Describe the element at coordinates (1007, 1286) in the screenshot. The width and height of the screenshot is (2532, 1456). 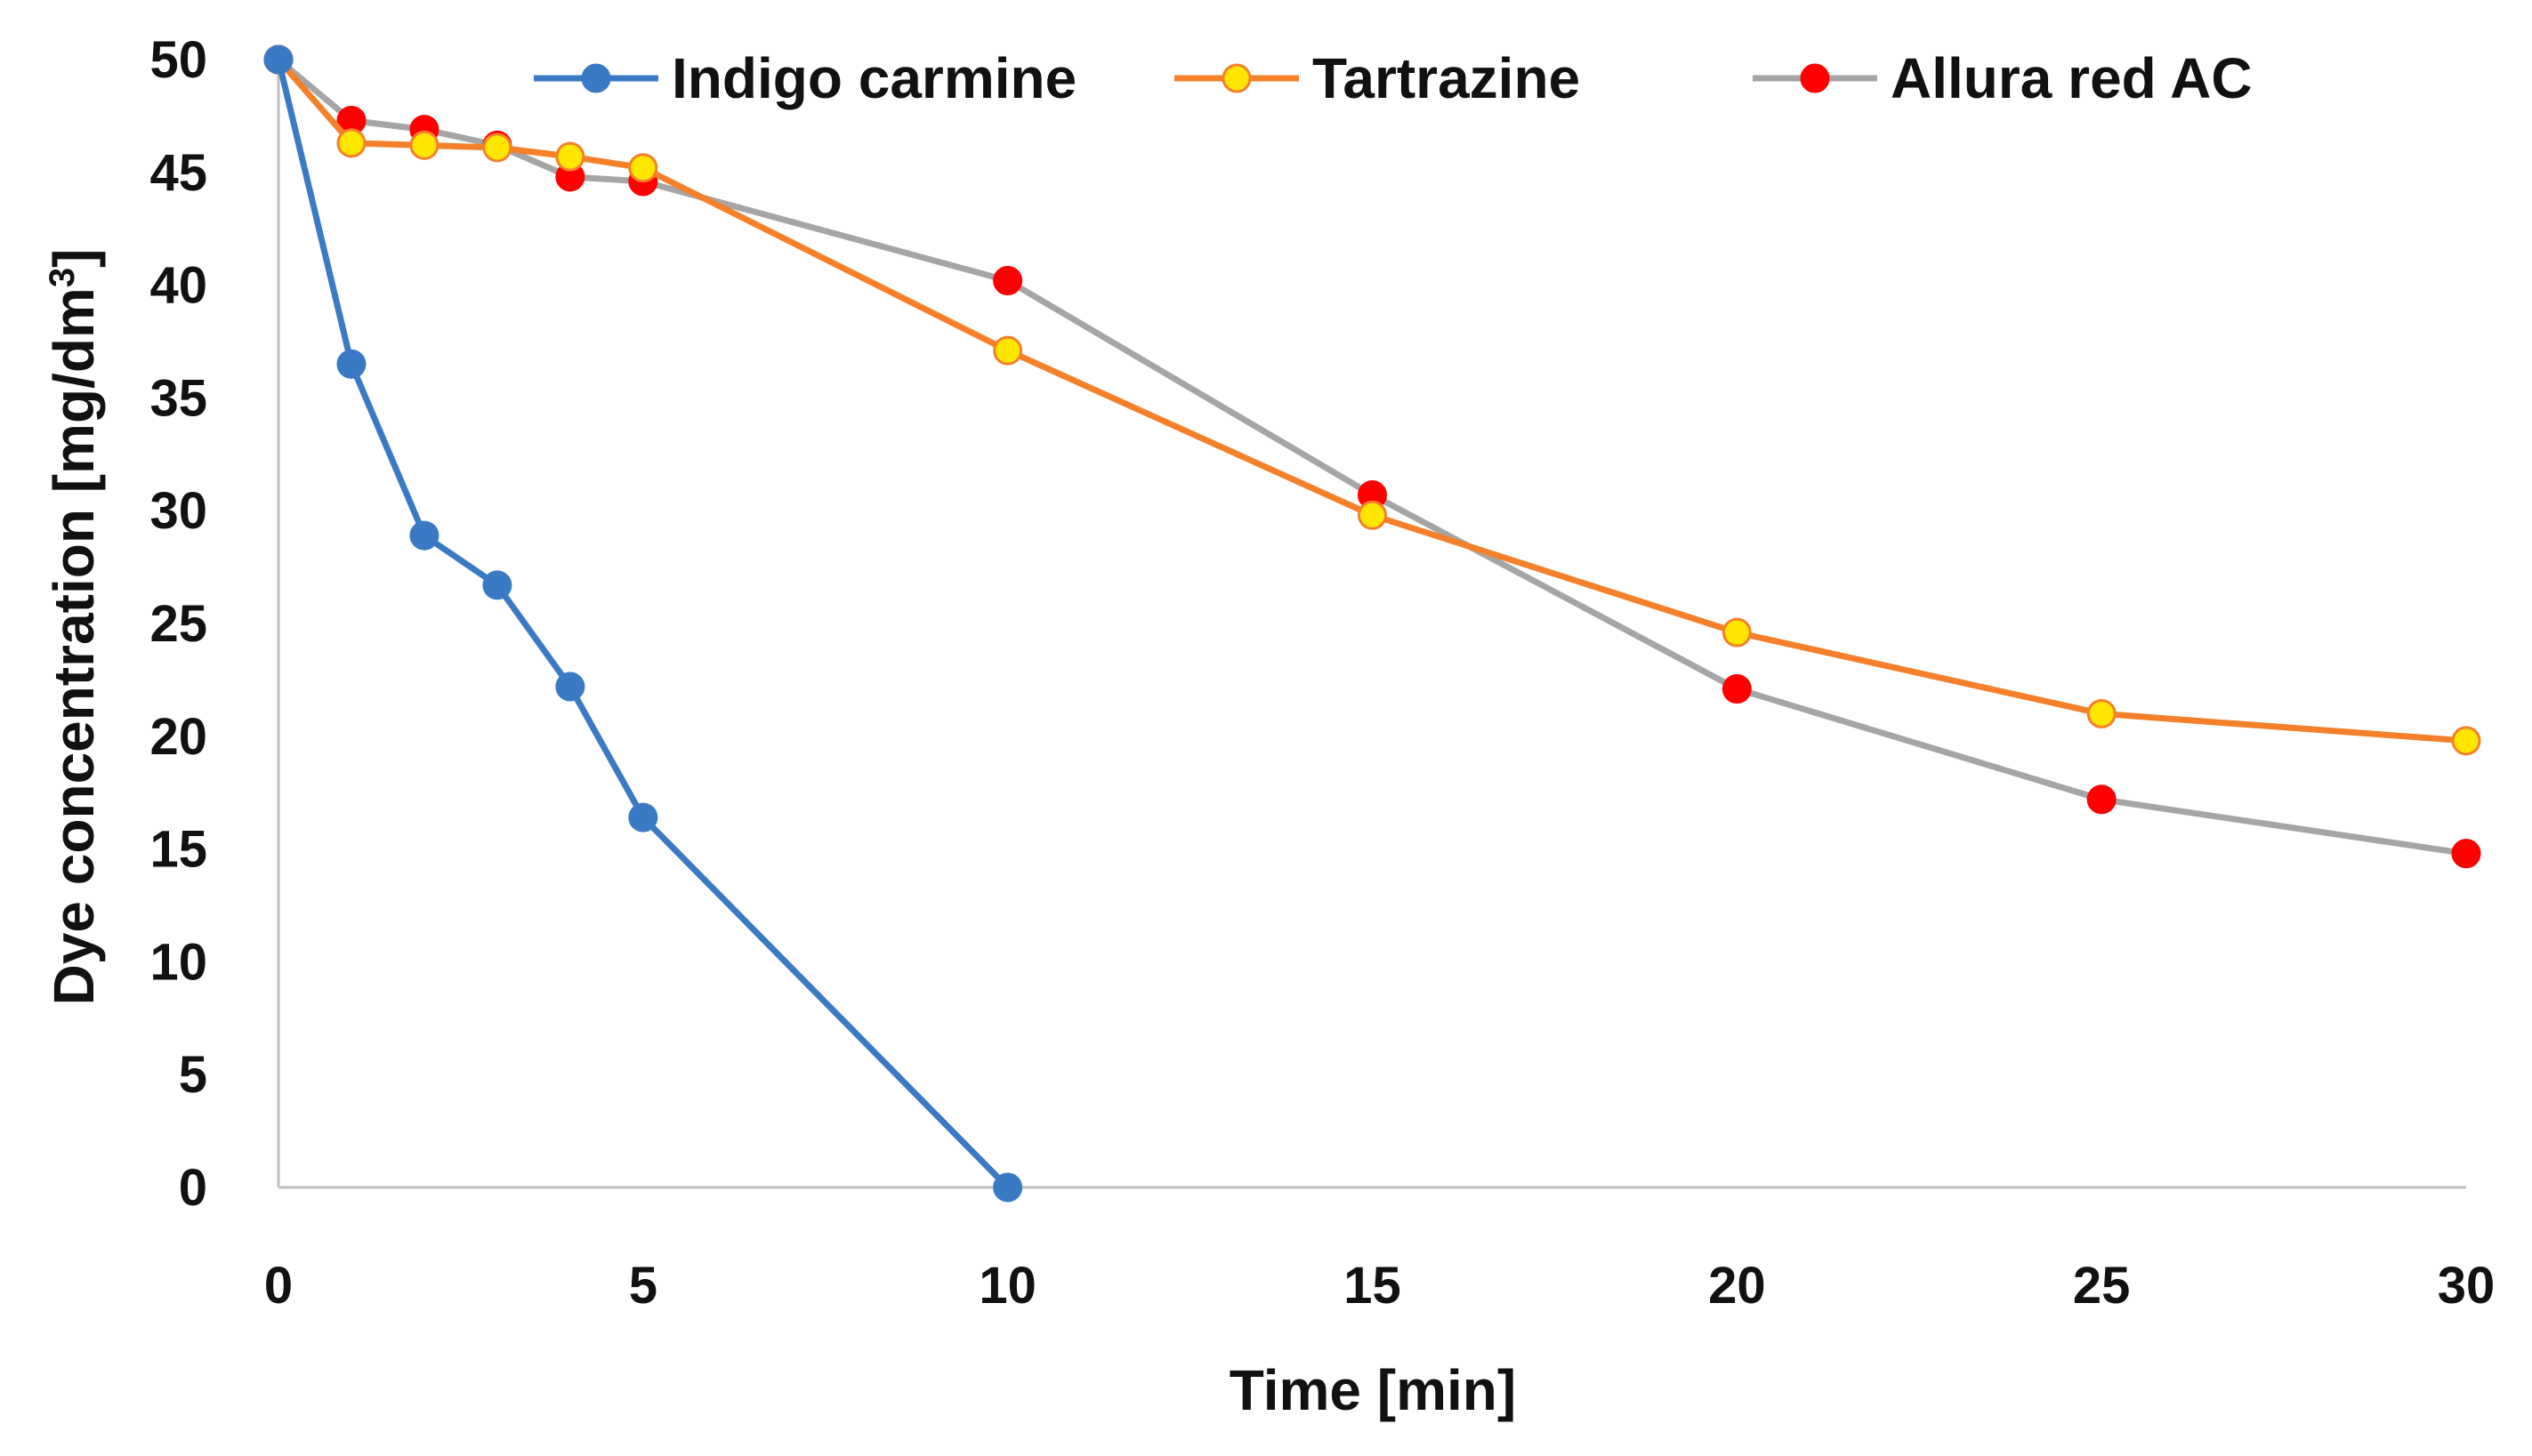
I see `x-tick-label: 10` at that location.